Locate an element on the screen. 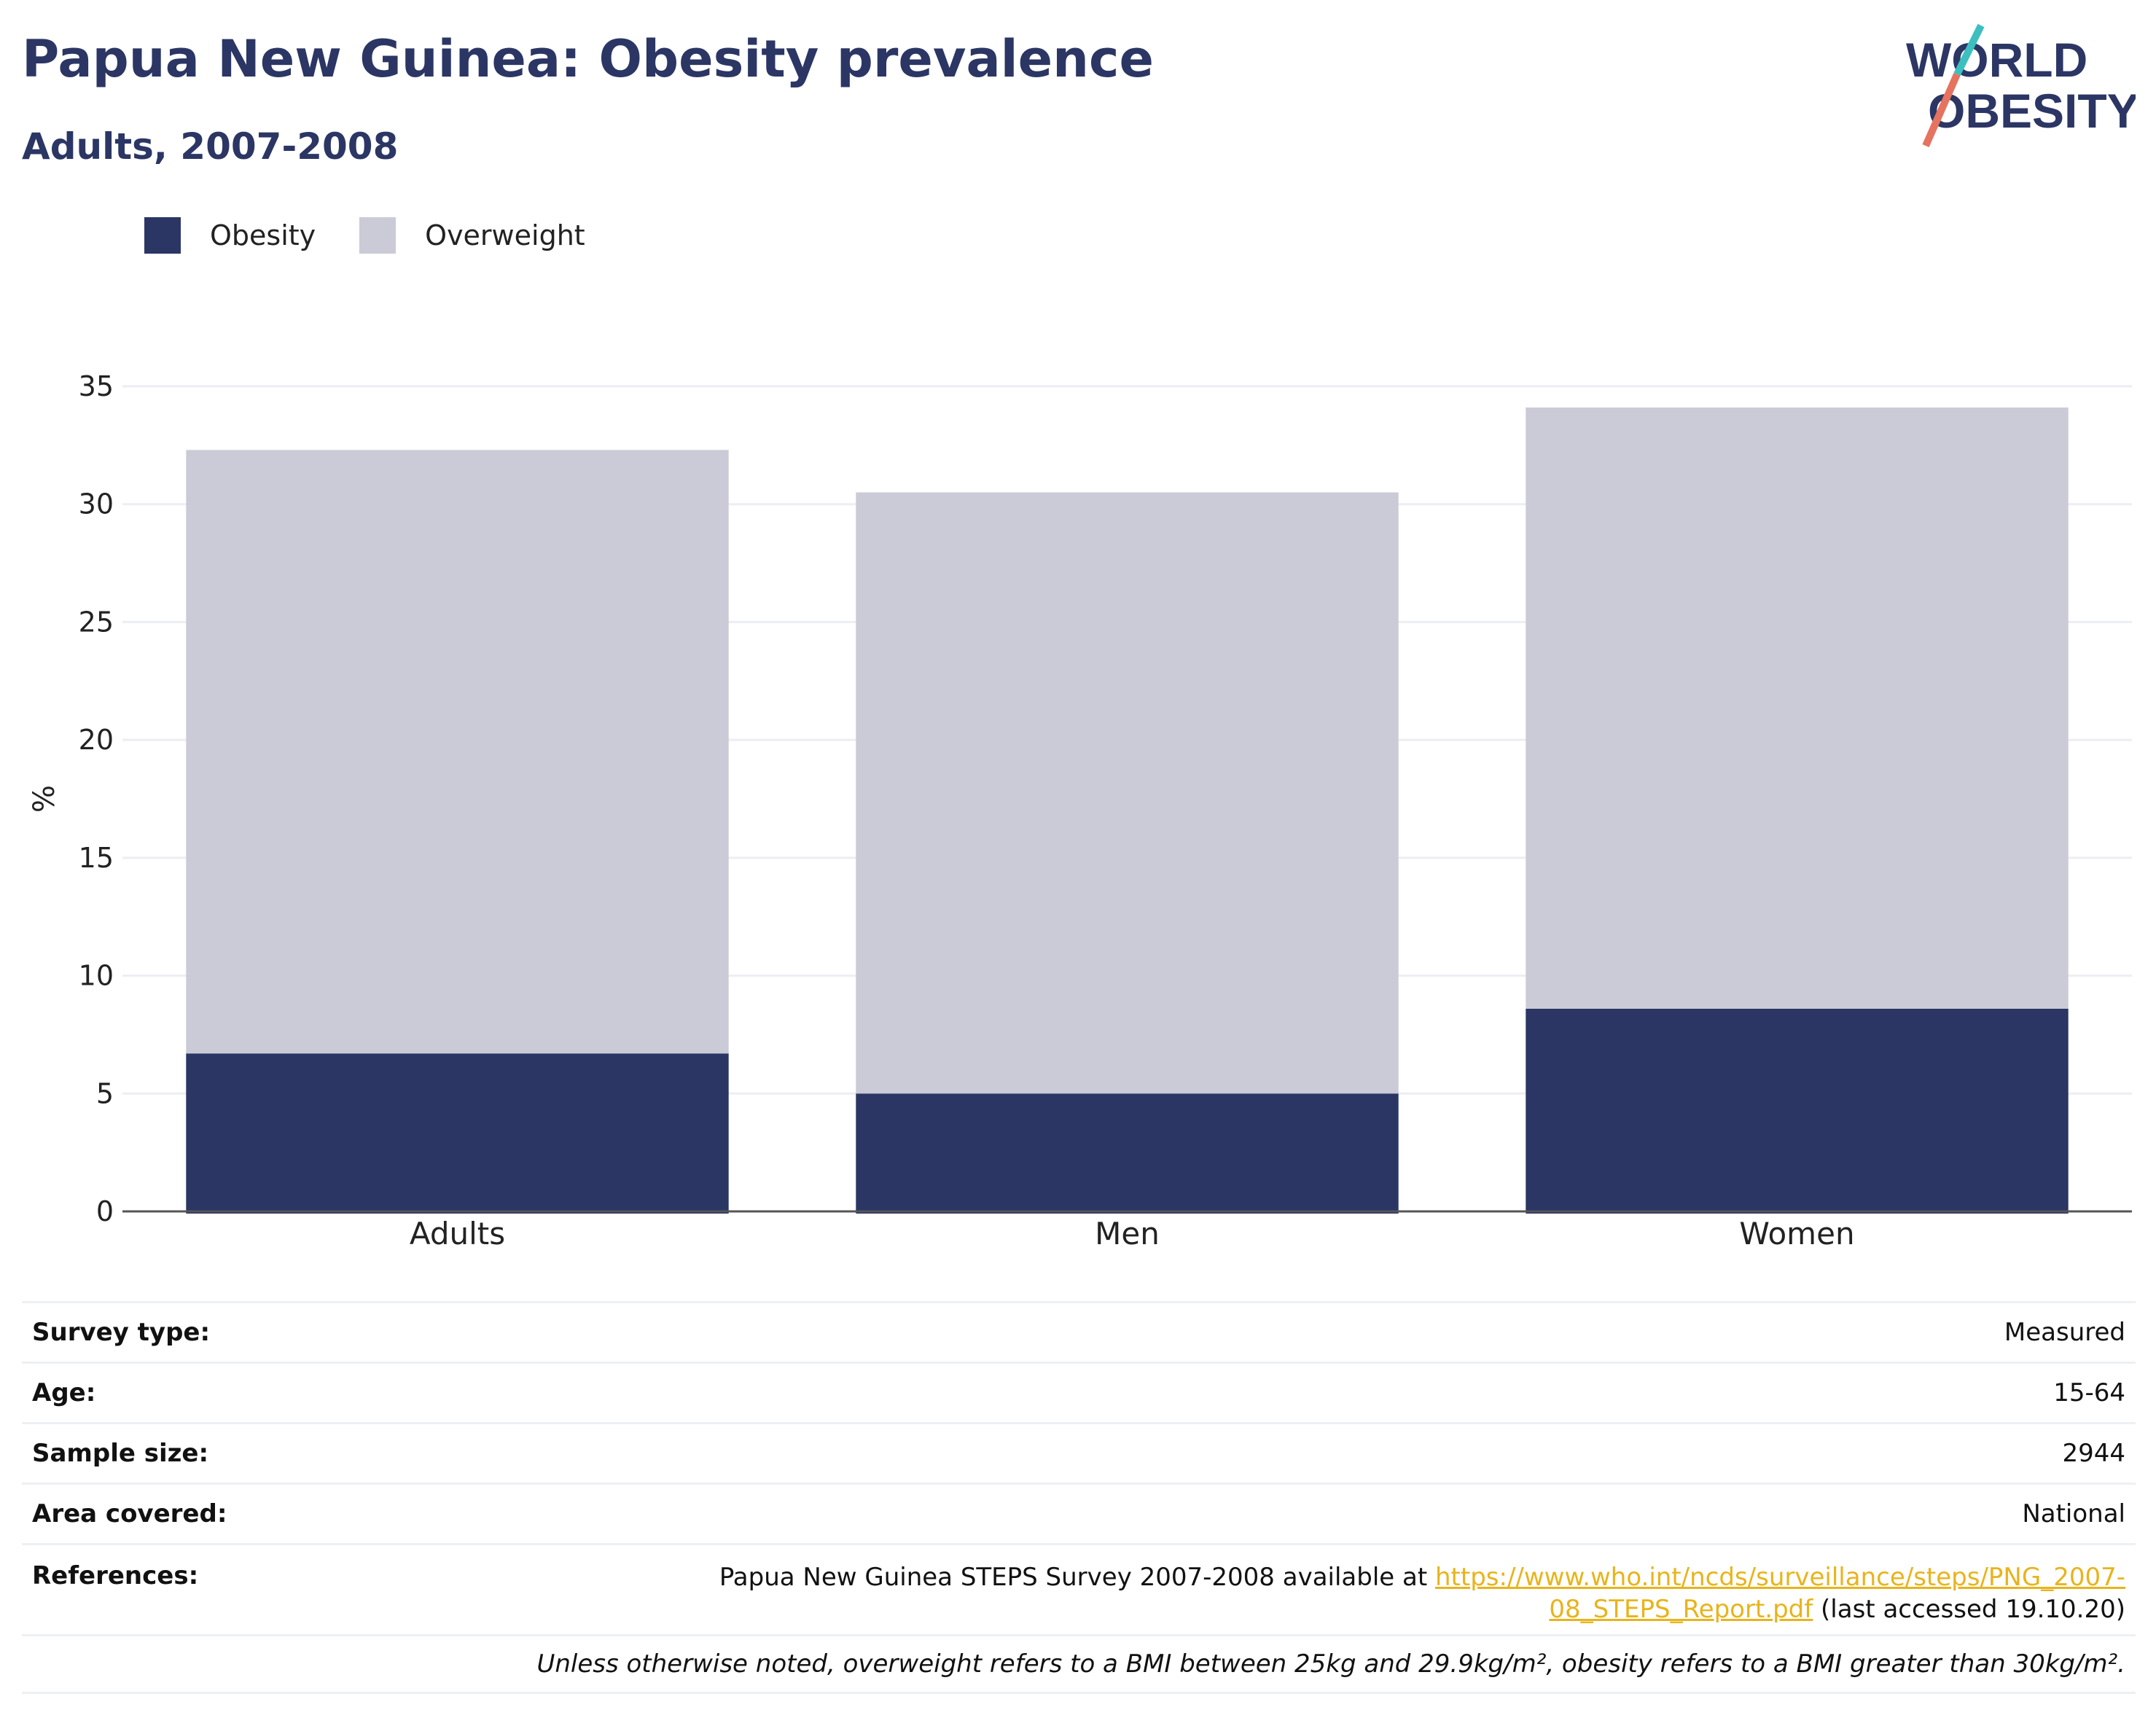 The width and height of the screenshot is (2156, 1734). survey-type-value: Measured is located at coordinates (2065, 1332).